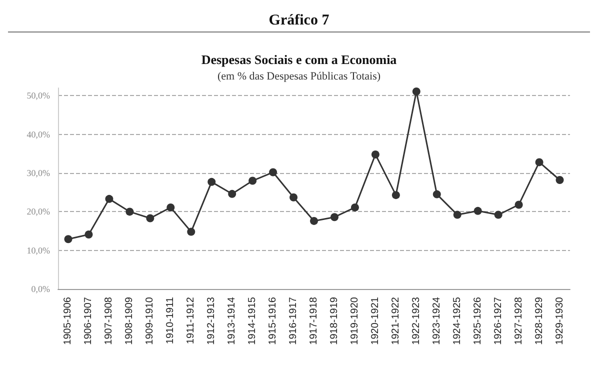  I want to click on y-tick-label: 0,0%, so click(40, 289).